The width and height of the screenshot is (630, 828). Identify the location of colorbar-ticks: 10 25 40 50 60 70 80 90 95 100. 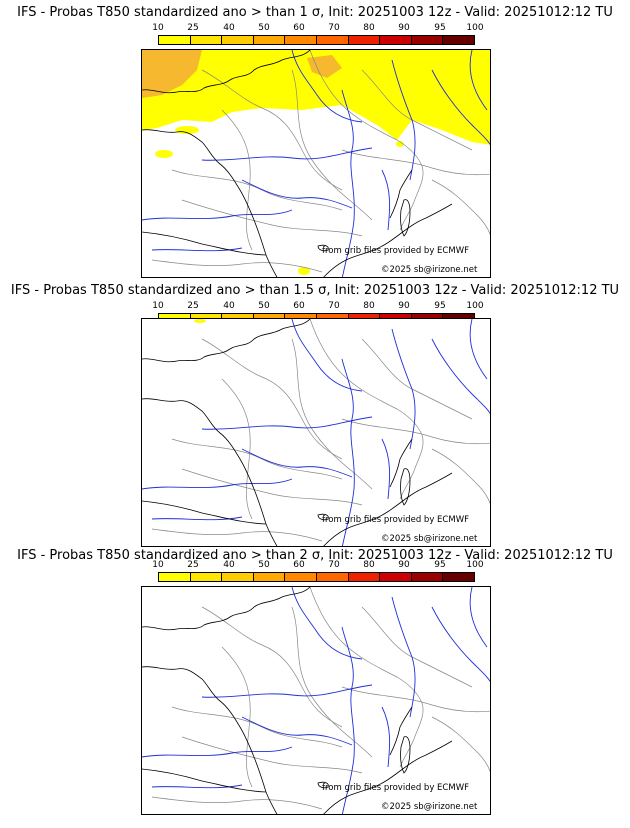
(315, 28).